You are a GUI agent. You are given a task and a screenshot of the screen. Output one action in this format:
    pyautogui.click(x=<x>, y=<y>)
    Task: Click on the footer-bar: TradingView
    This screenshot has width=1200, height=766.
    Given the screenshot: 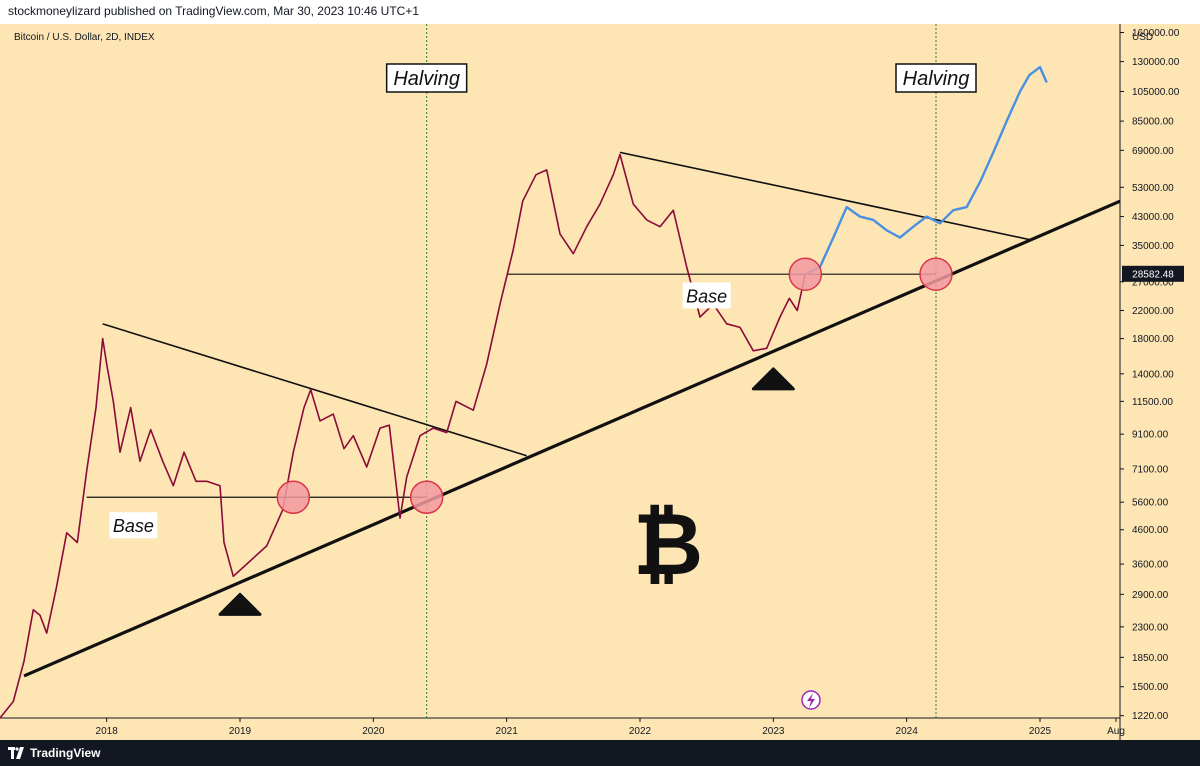 What is the action you would take?
    pyautogui.click(x=600, y=753)
    